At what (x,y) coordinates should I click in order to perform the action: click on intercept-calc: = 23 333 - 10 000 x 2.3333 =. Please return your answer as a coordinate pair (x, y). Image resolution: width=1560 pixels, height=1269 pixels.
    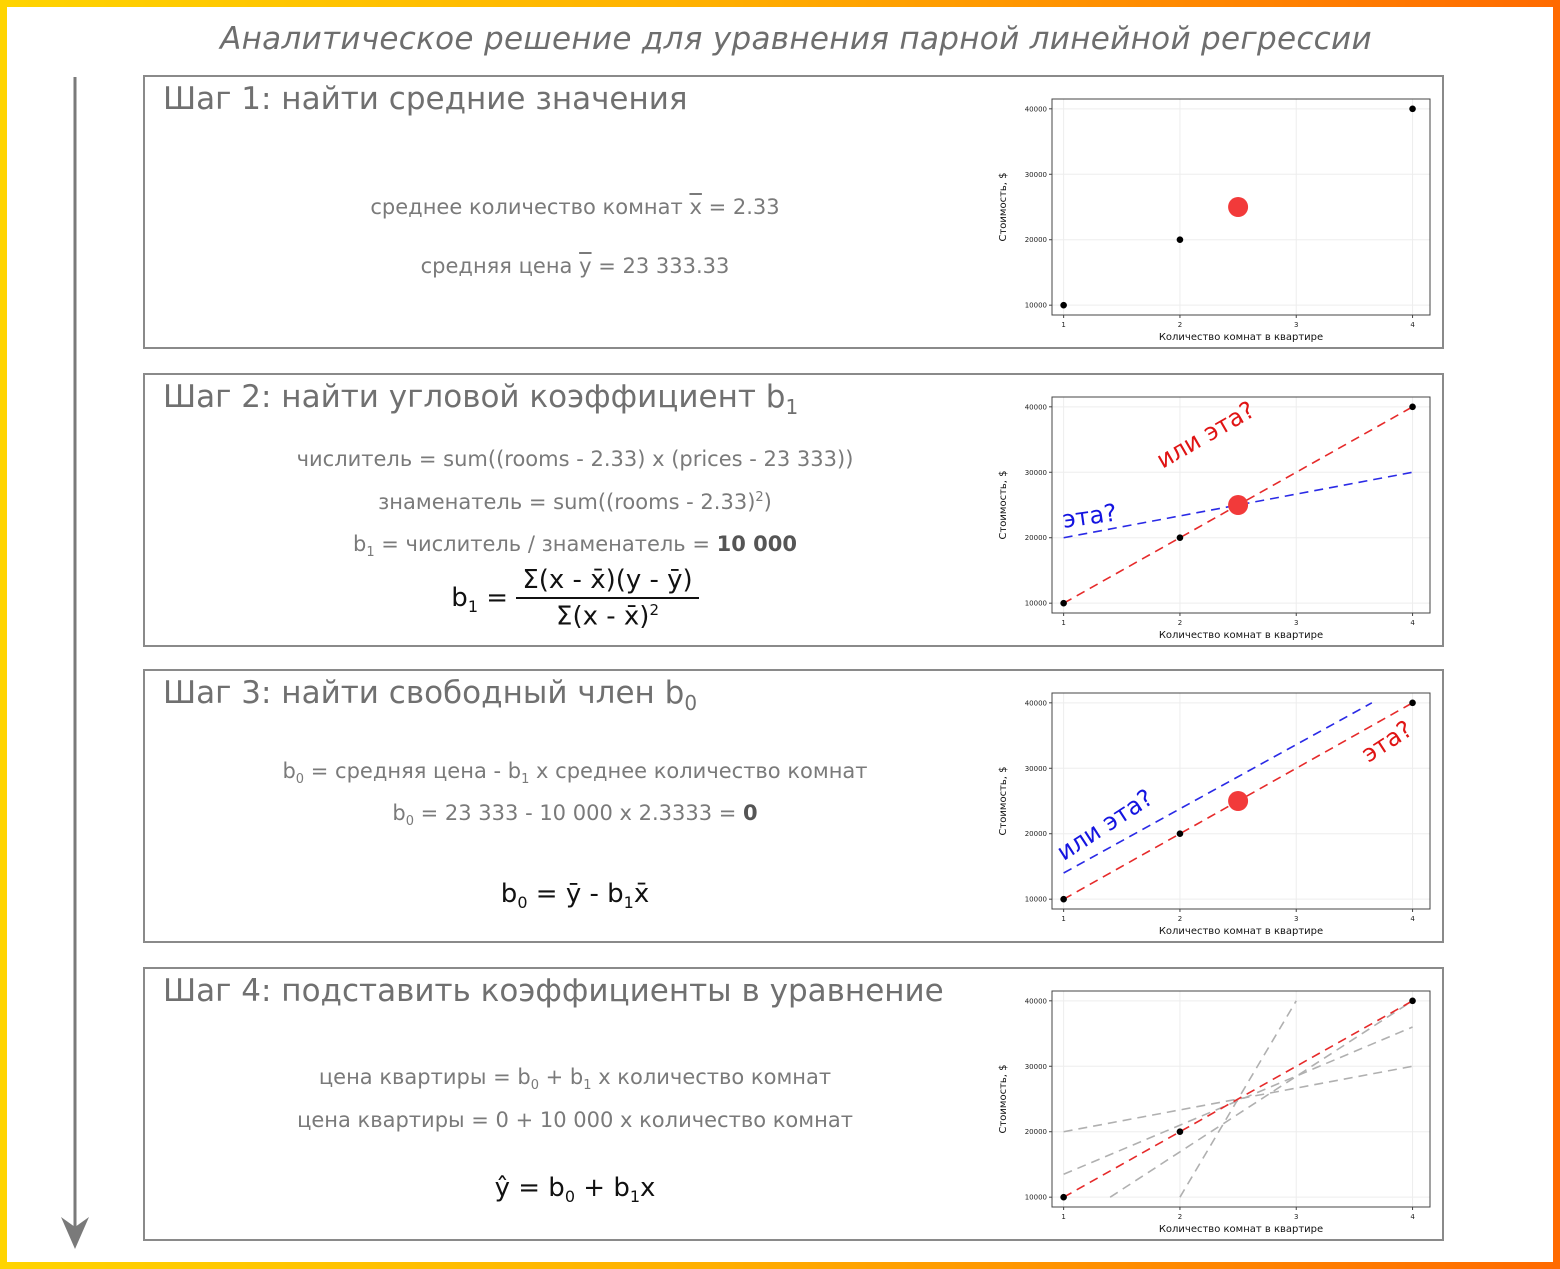
    Looking at the image, I should click on (578, 813).